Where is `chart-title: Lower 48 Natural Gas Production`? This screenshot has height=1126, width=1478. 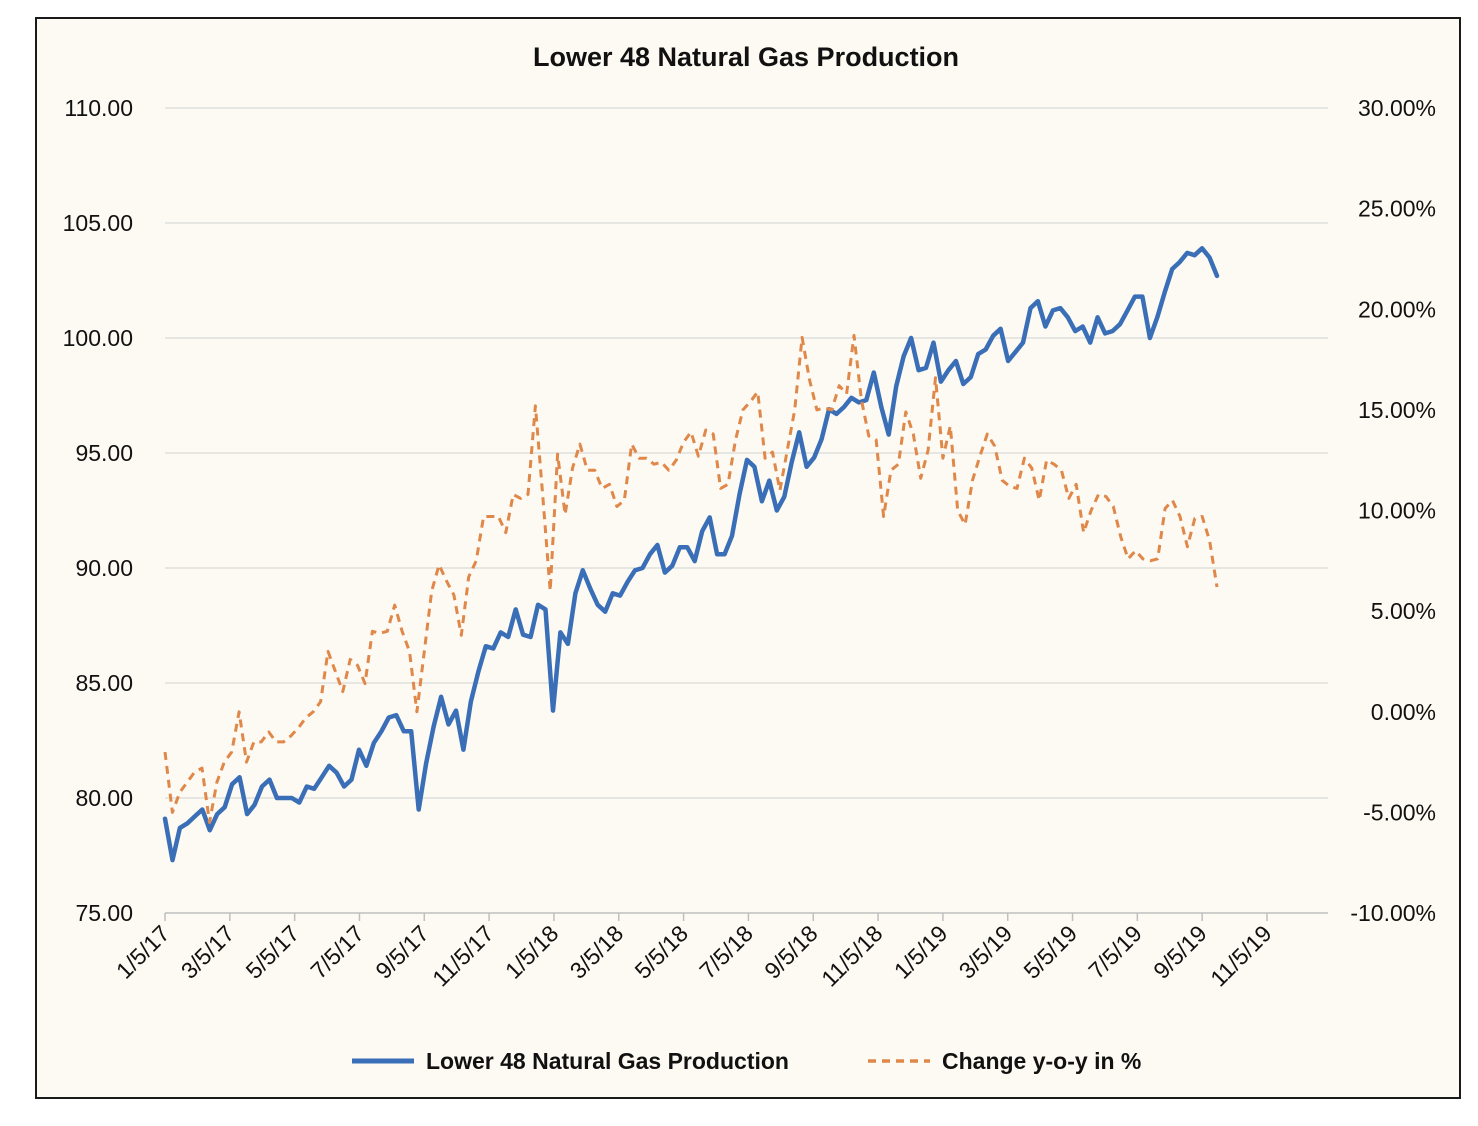 chart-title: Lower 48 Natural Gas Production is located at coordinates (746, 57).